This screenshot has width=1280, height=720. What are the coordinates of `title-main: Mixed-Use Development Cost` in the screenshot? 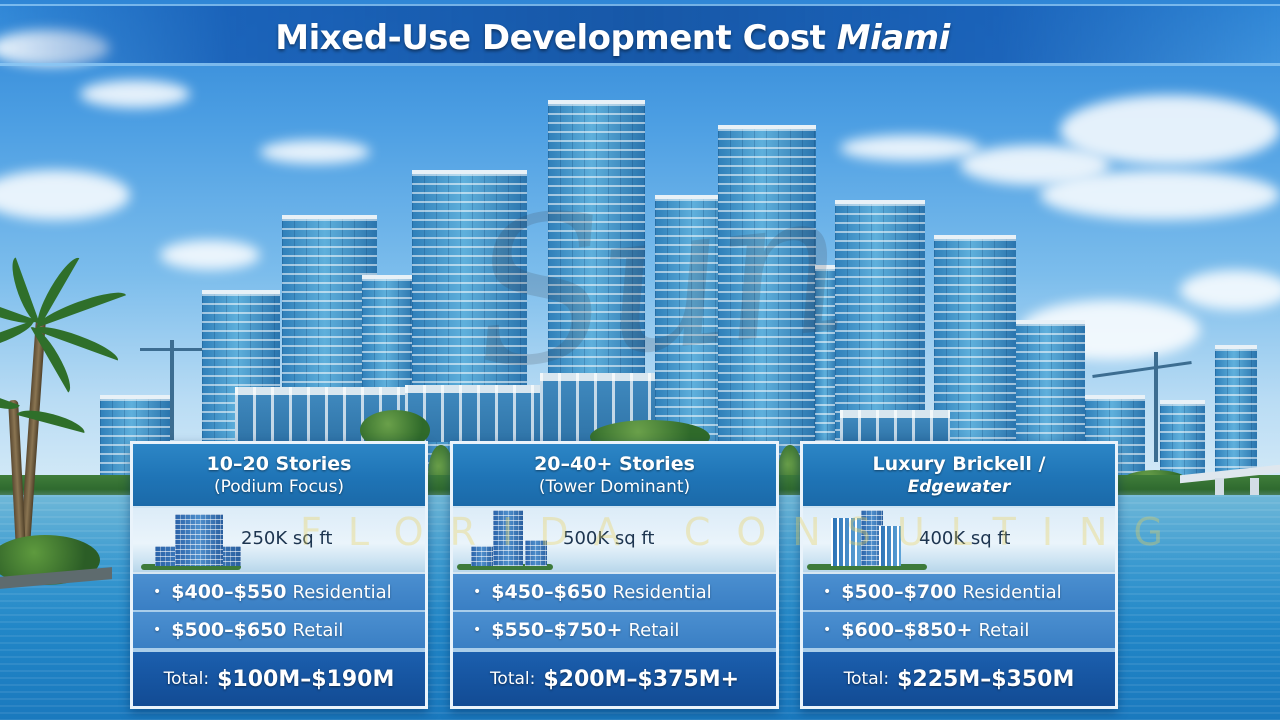 It's located at (550, 38).